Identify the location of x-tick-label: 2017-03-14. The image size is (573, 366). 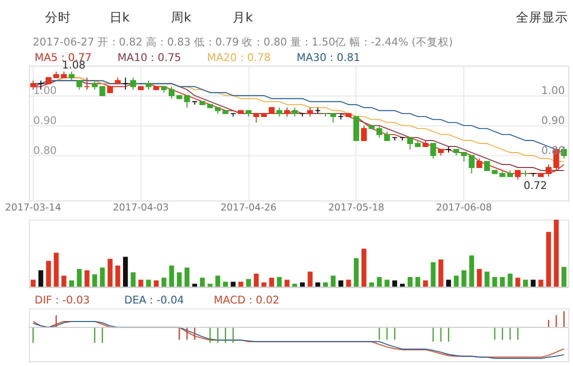
(33, 208).